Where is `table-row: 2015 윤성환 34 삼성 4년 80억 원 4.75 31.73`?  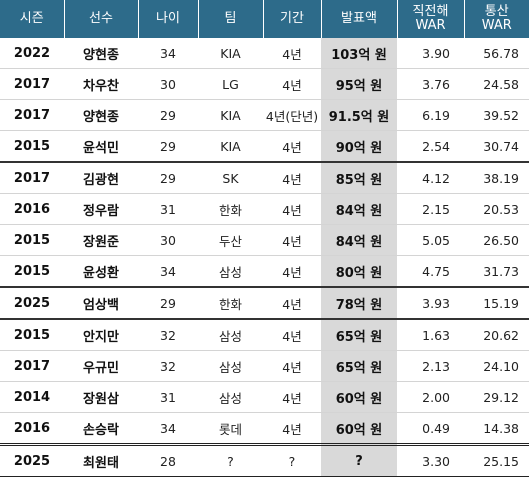
table-row: 2015 윤성환 34 삼성 4년 80억 원 4.75 31.73 is located at coordinates (264, 271).